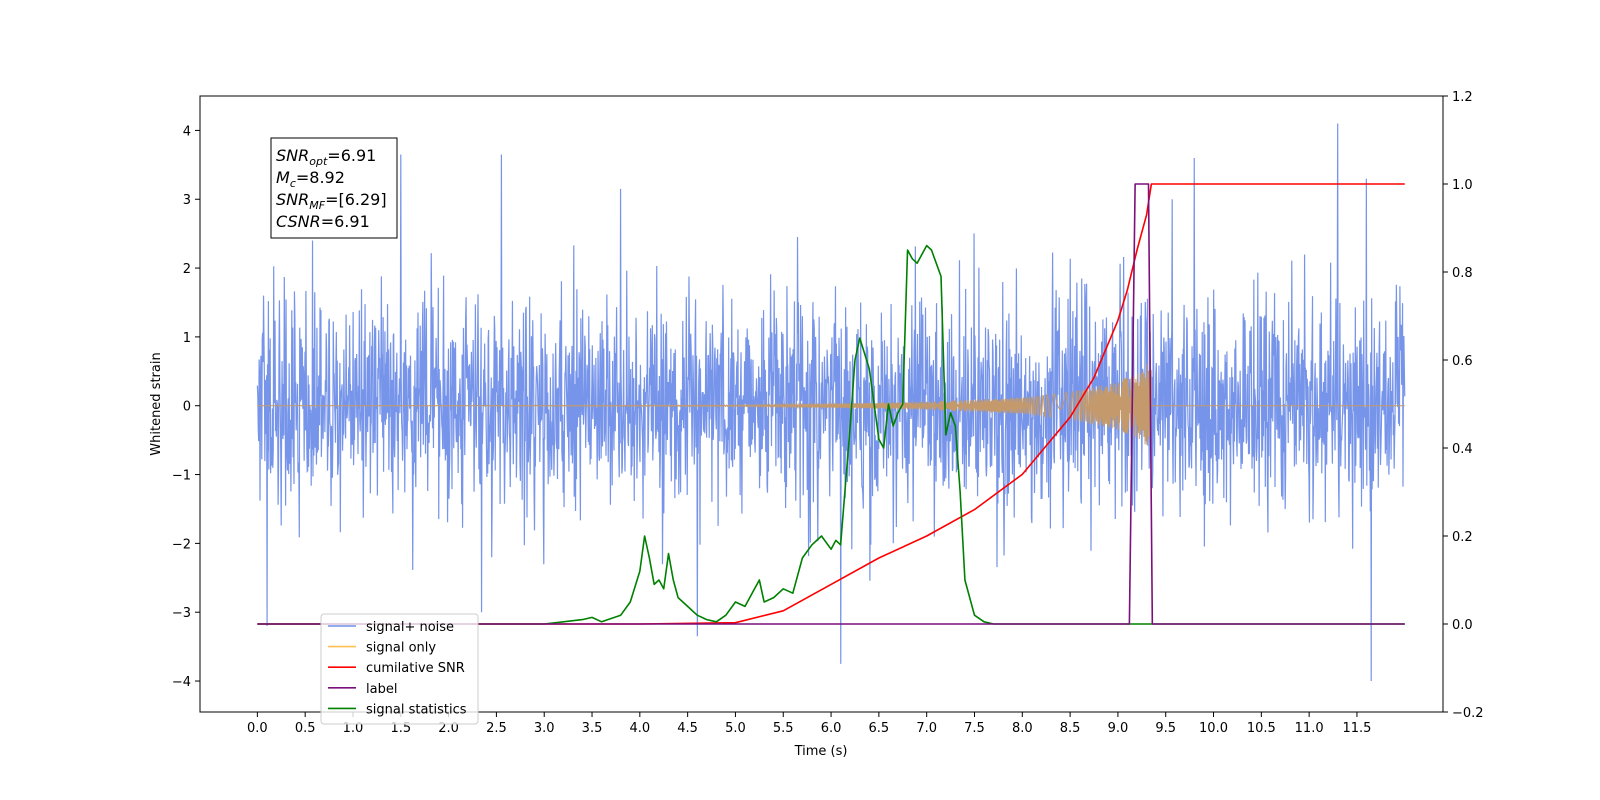 The height and width of the screenshot is (800, 1600). What do you see at coordinates (1462, 449) in the screenshot?
I see `y2-tick-label: 0.4` at bounding box center [1462, 449].